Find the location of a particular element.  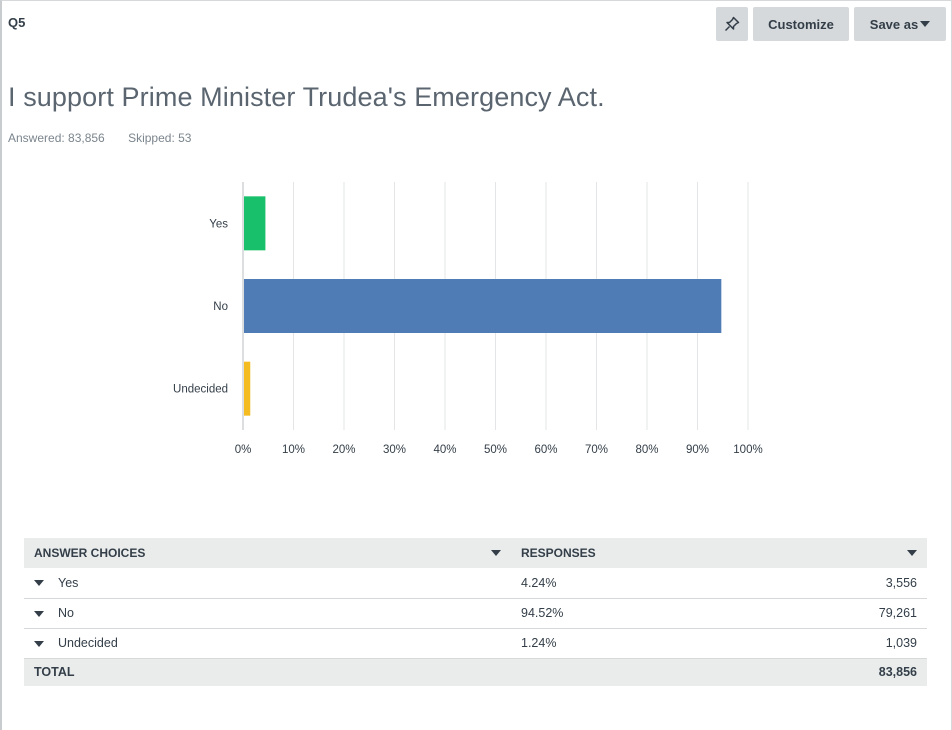

response-percent: 1.24% is located at coordinates (619, 643).